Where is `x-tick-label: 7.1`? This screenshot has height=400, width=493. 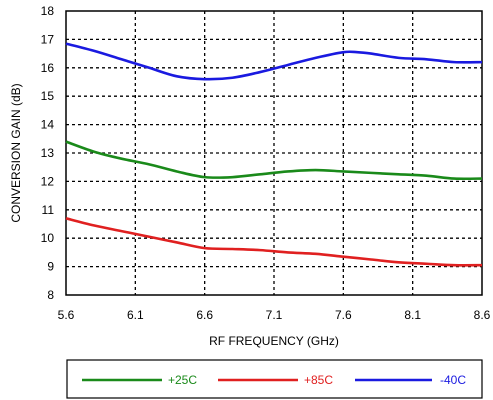 x-tick-label: 7.1 is located at coordinates (274, 315).